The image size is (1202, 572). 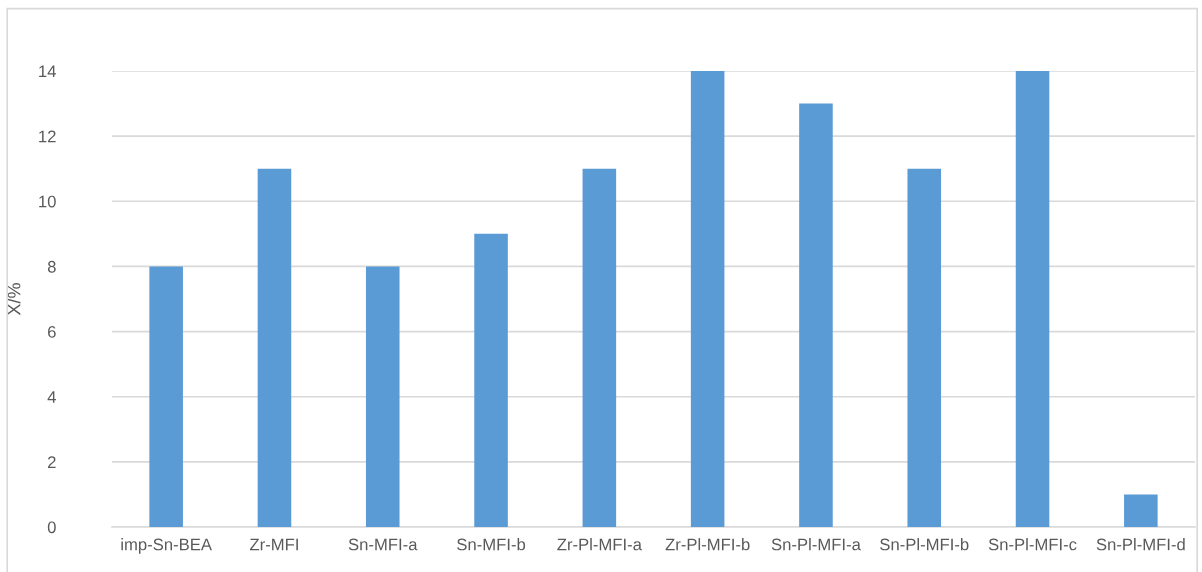 I want to click on y-tick-label: 2, so click(x=52, y=462).